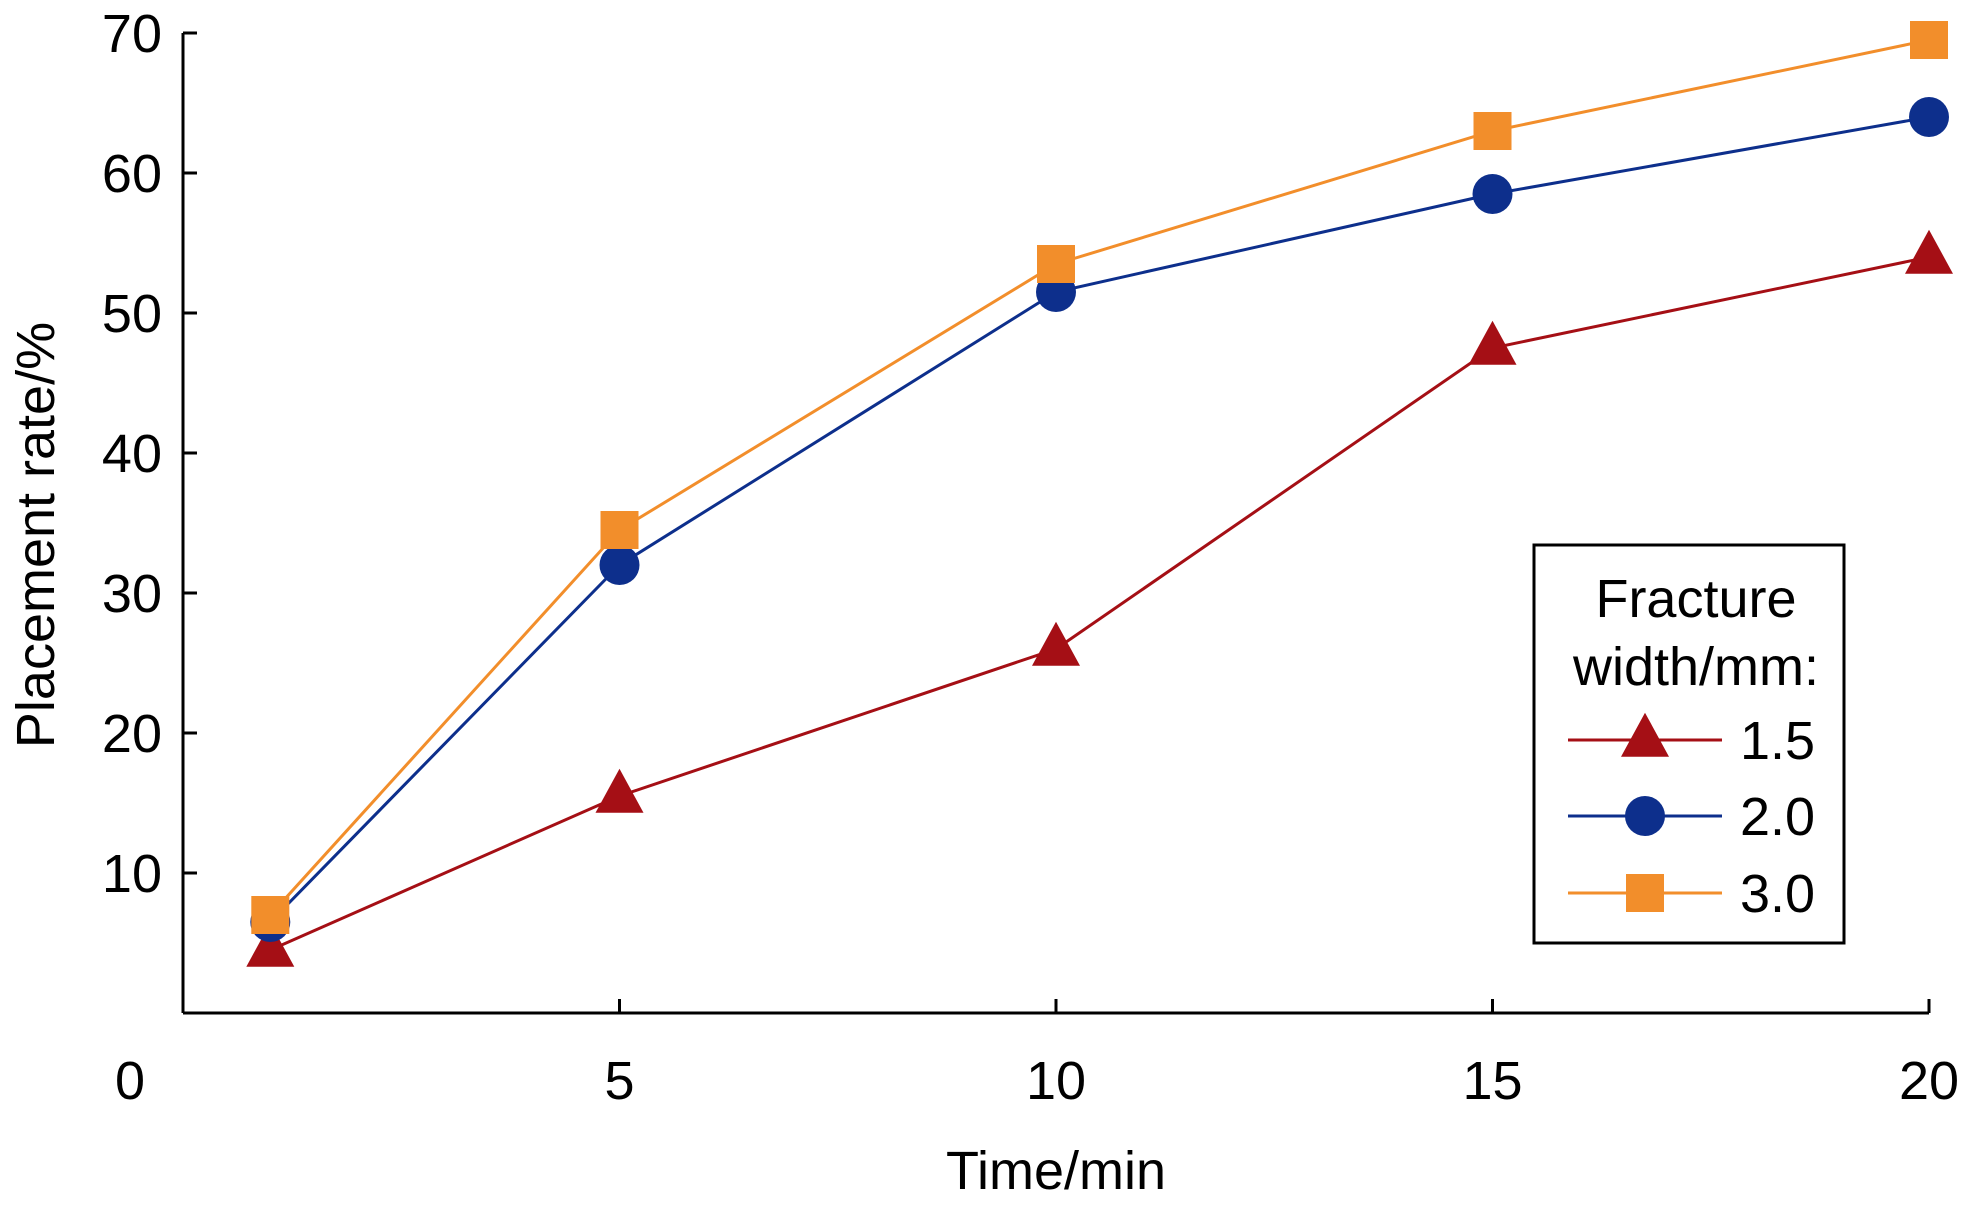  What do you see at coordinates (132, 454) in the screenshot?
I see `y-tick-label: 40` at bounding box center [132, 454].